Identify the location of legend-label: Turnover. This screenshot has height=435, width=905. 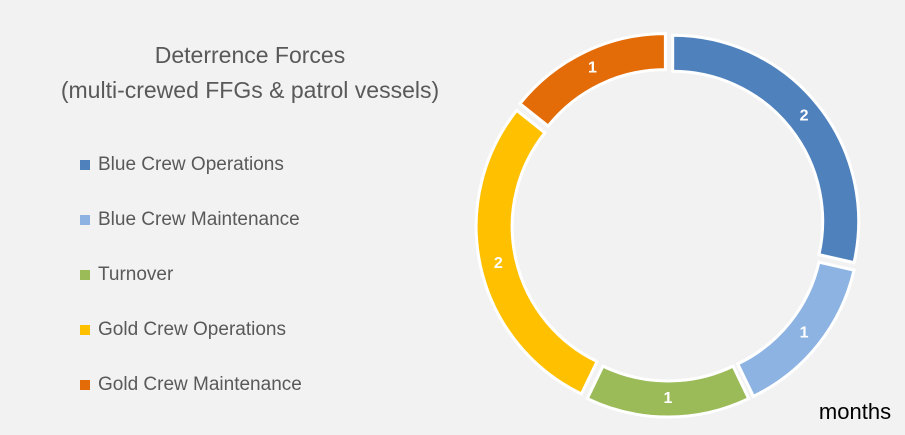
(136, 274).